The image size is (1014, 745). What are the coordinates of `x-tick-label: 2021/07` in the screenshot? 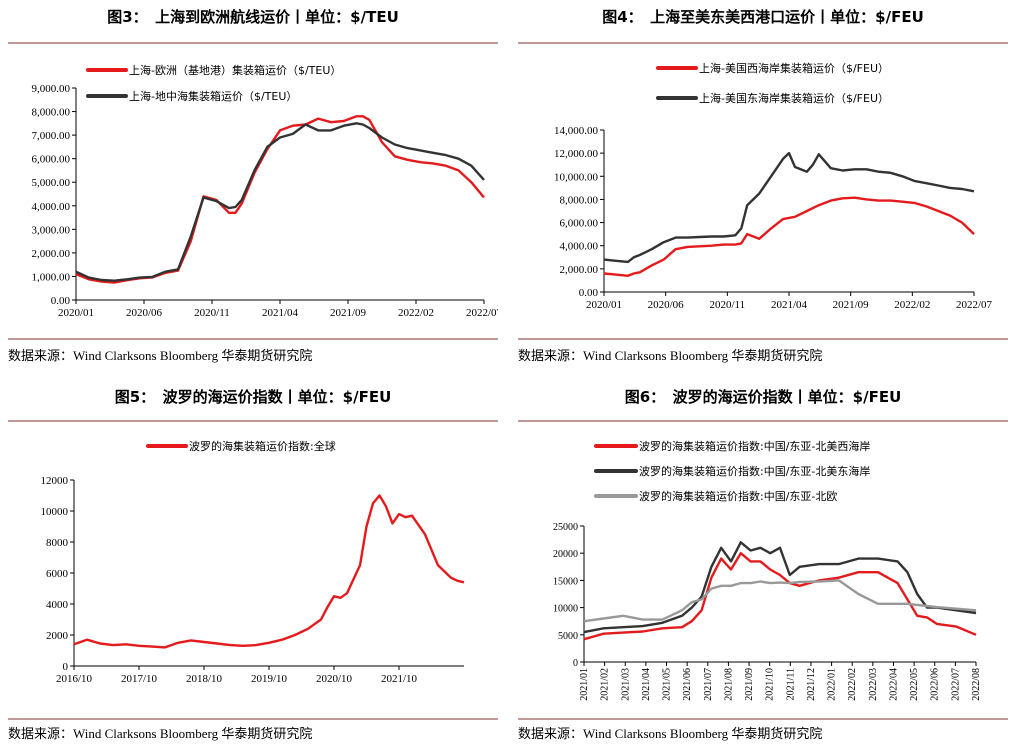 It's located at (708, 684).